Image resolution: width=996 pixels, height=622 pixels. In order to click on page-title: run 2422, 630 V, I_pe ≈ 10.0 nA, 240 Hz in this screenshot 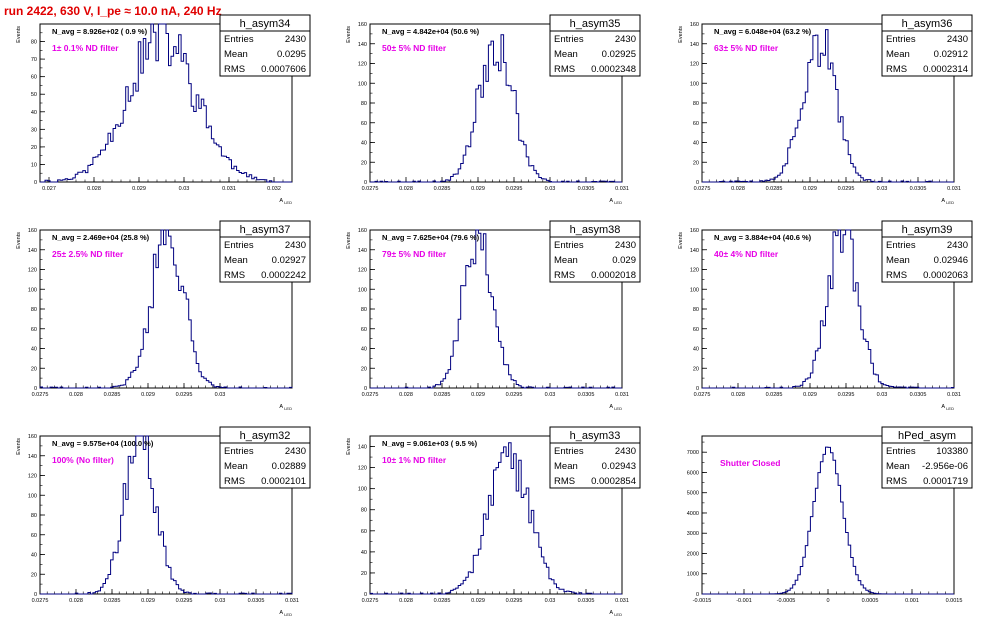, I will do `click(113, 11)`.